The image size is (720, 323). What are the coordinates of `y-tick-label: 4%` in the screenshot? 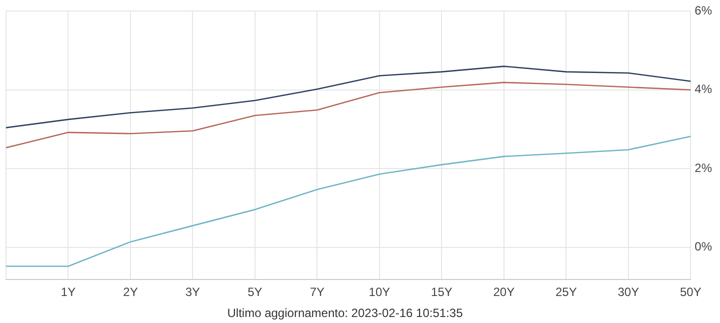 It's located at (703, 89).